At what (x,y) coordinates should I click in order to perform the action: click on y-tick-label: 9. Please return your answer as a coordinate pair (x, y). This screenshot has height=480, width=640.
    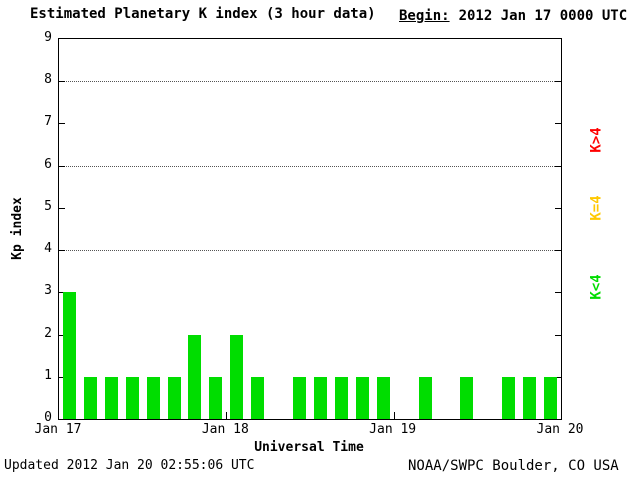
    Looking at the image, I should click on (48, 37).